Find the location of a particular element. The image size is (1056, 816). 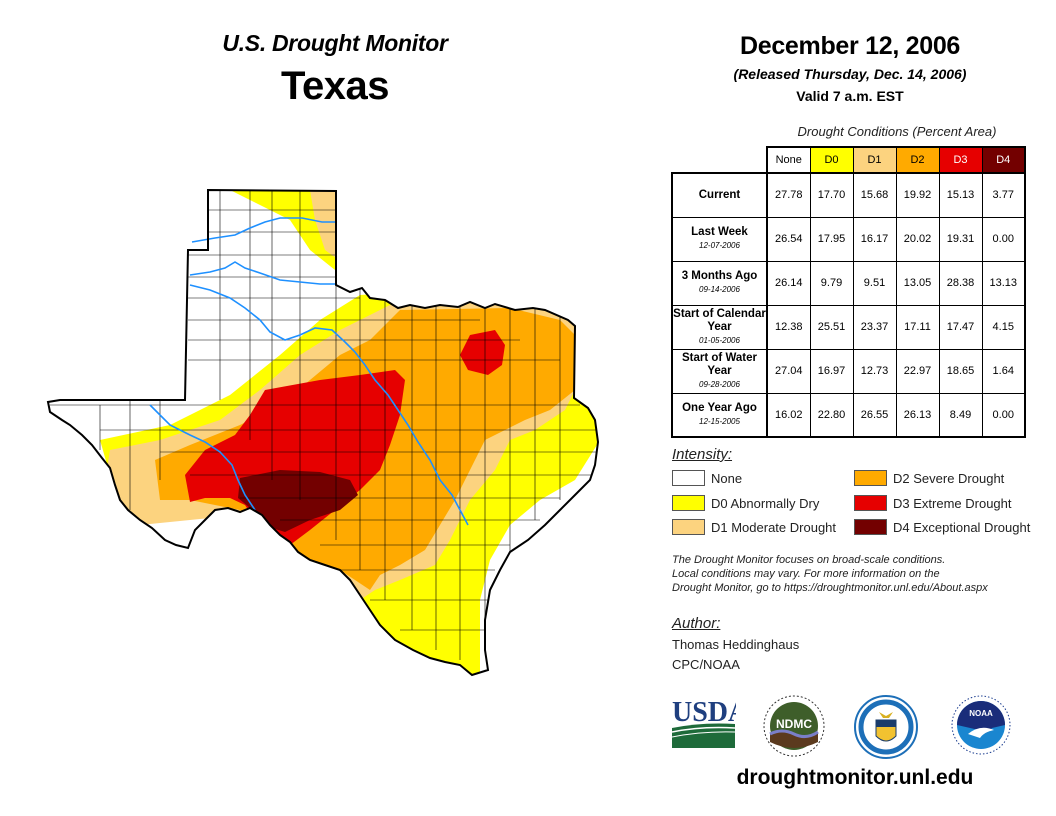

row-label-date: 09-28-2006 is located at coordinates (719, 384).